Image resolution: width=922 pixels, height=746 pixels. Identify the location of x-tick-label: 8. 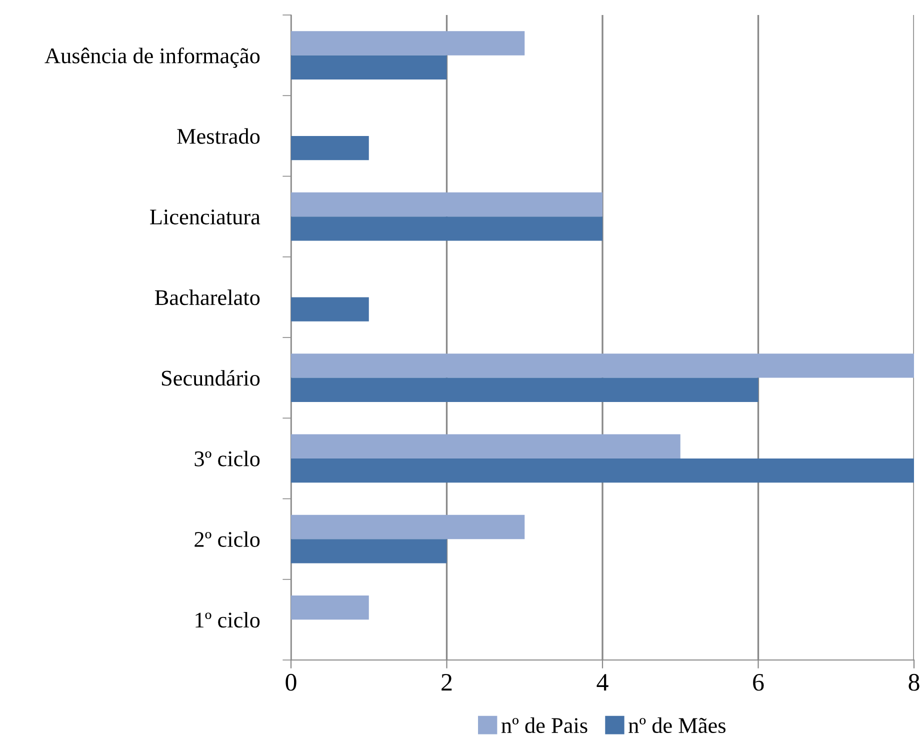
(914, 682).